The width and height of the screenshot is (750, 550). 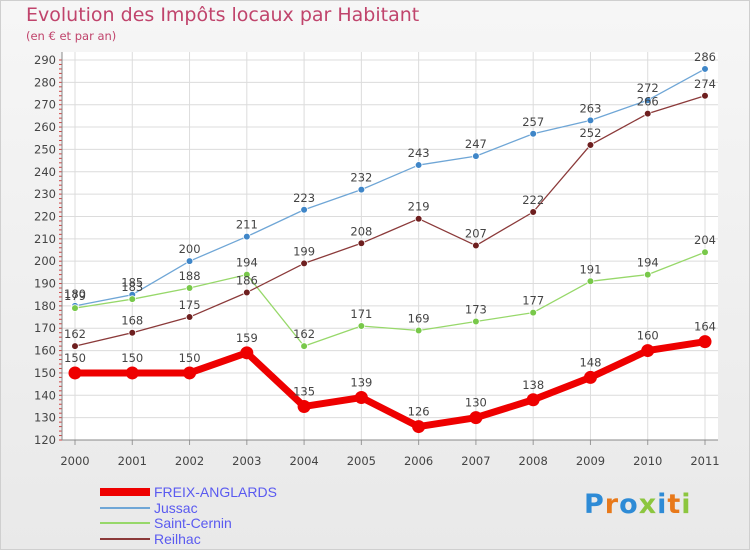 What do you see at coordinates (71, 36) in the screenshot?
I see `chart-subtitle: (en € et par an)` at bounding box center [71, 36].